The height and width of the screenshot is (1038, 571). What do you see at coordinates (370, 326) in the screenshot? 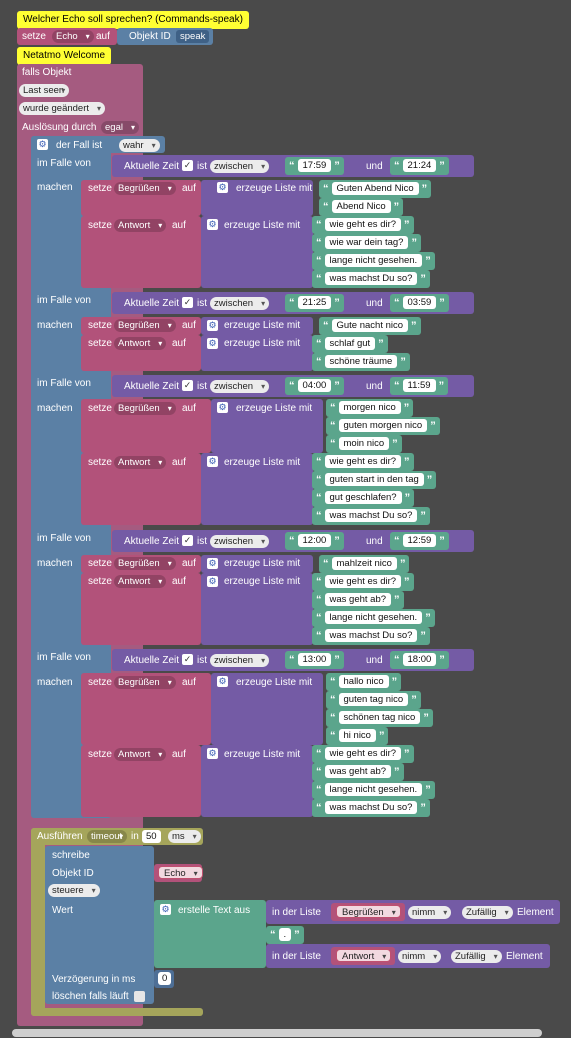
I see `list-text-item: “Gute nacht nico”` at bounding box center [370, 326].